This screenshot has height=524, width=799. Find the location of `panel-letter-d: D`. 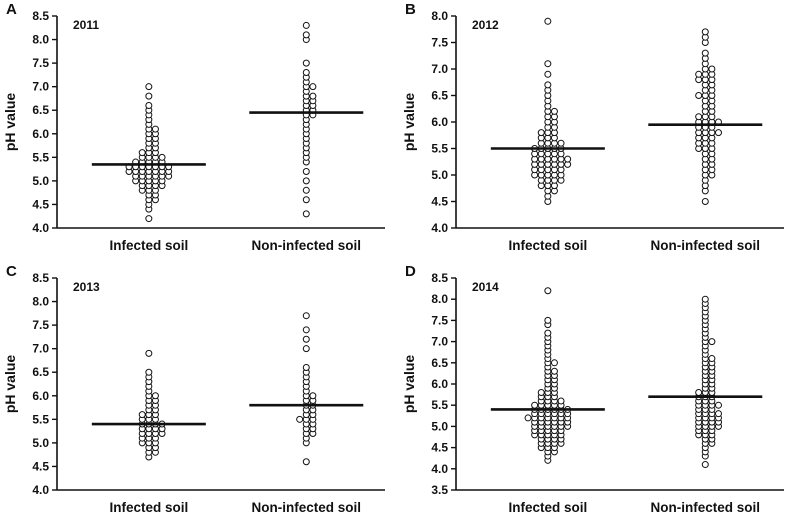

panel-letter-d: D is located at coordinates (410, 271).